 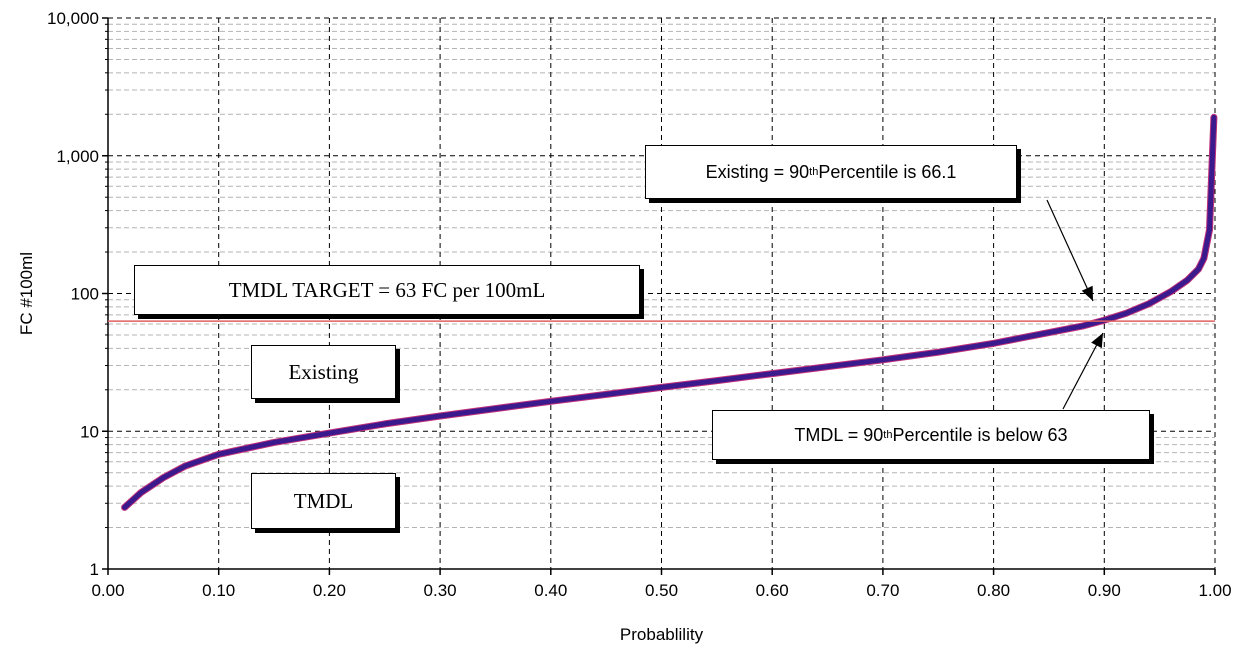 I want to click on target-annotation: TMDL TARGET = 63 FC per 100mL, so click(x=387, y=290).